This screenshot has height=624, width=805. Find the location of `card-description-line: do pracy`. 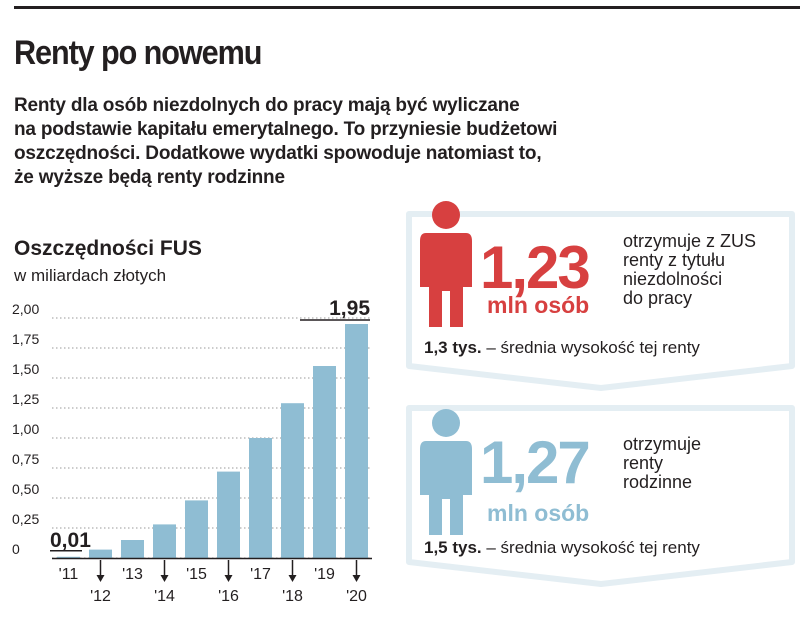

card-description-line: do pracy is located at coordinates (658, 298).